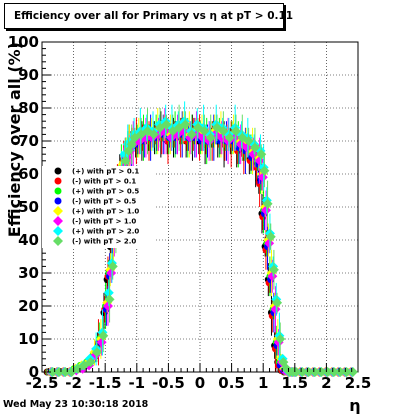 Image resolution: width=400 pixels, height=414 pixels. I want to click on y-tick-label-3: 30, so click(28, 273).